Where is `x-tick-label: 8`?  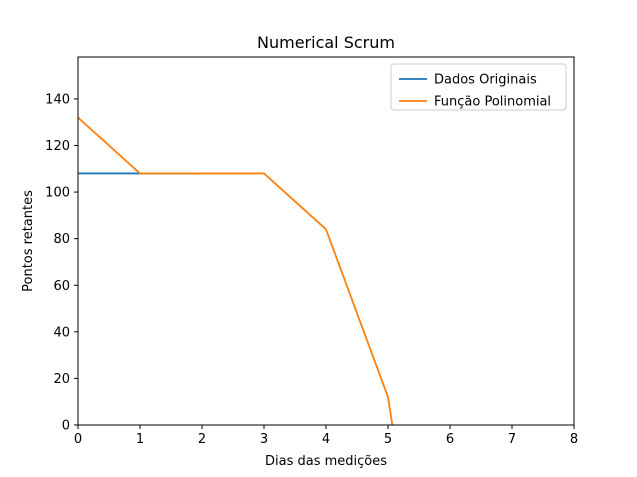
x-tick-label: 8 is located at coordinates (574, 439).